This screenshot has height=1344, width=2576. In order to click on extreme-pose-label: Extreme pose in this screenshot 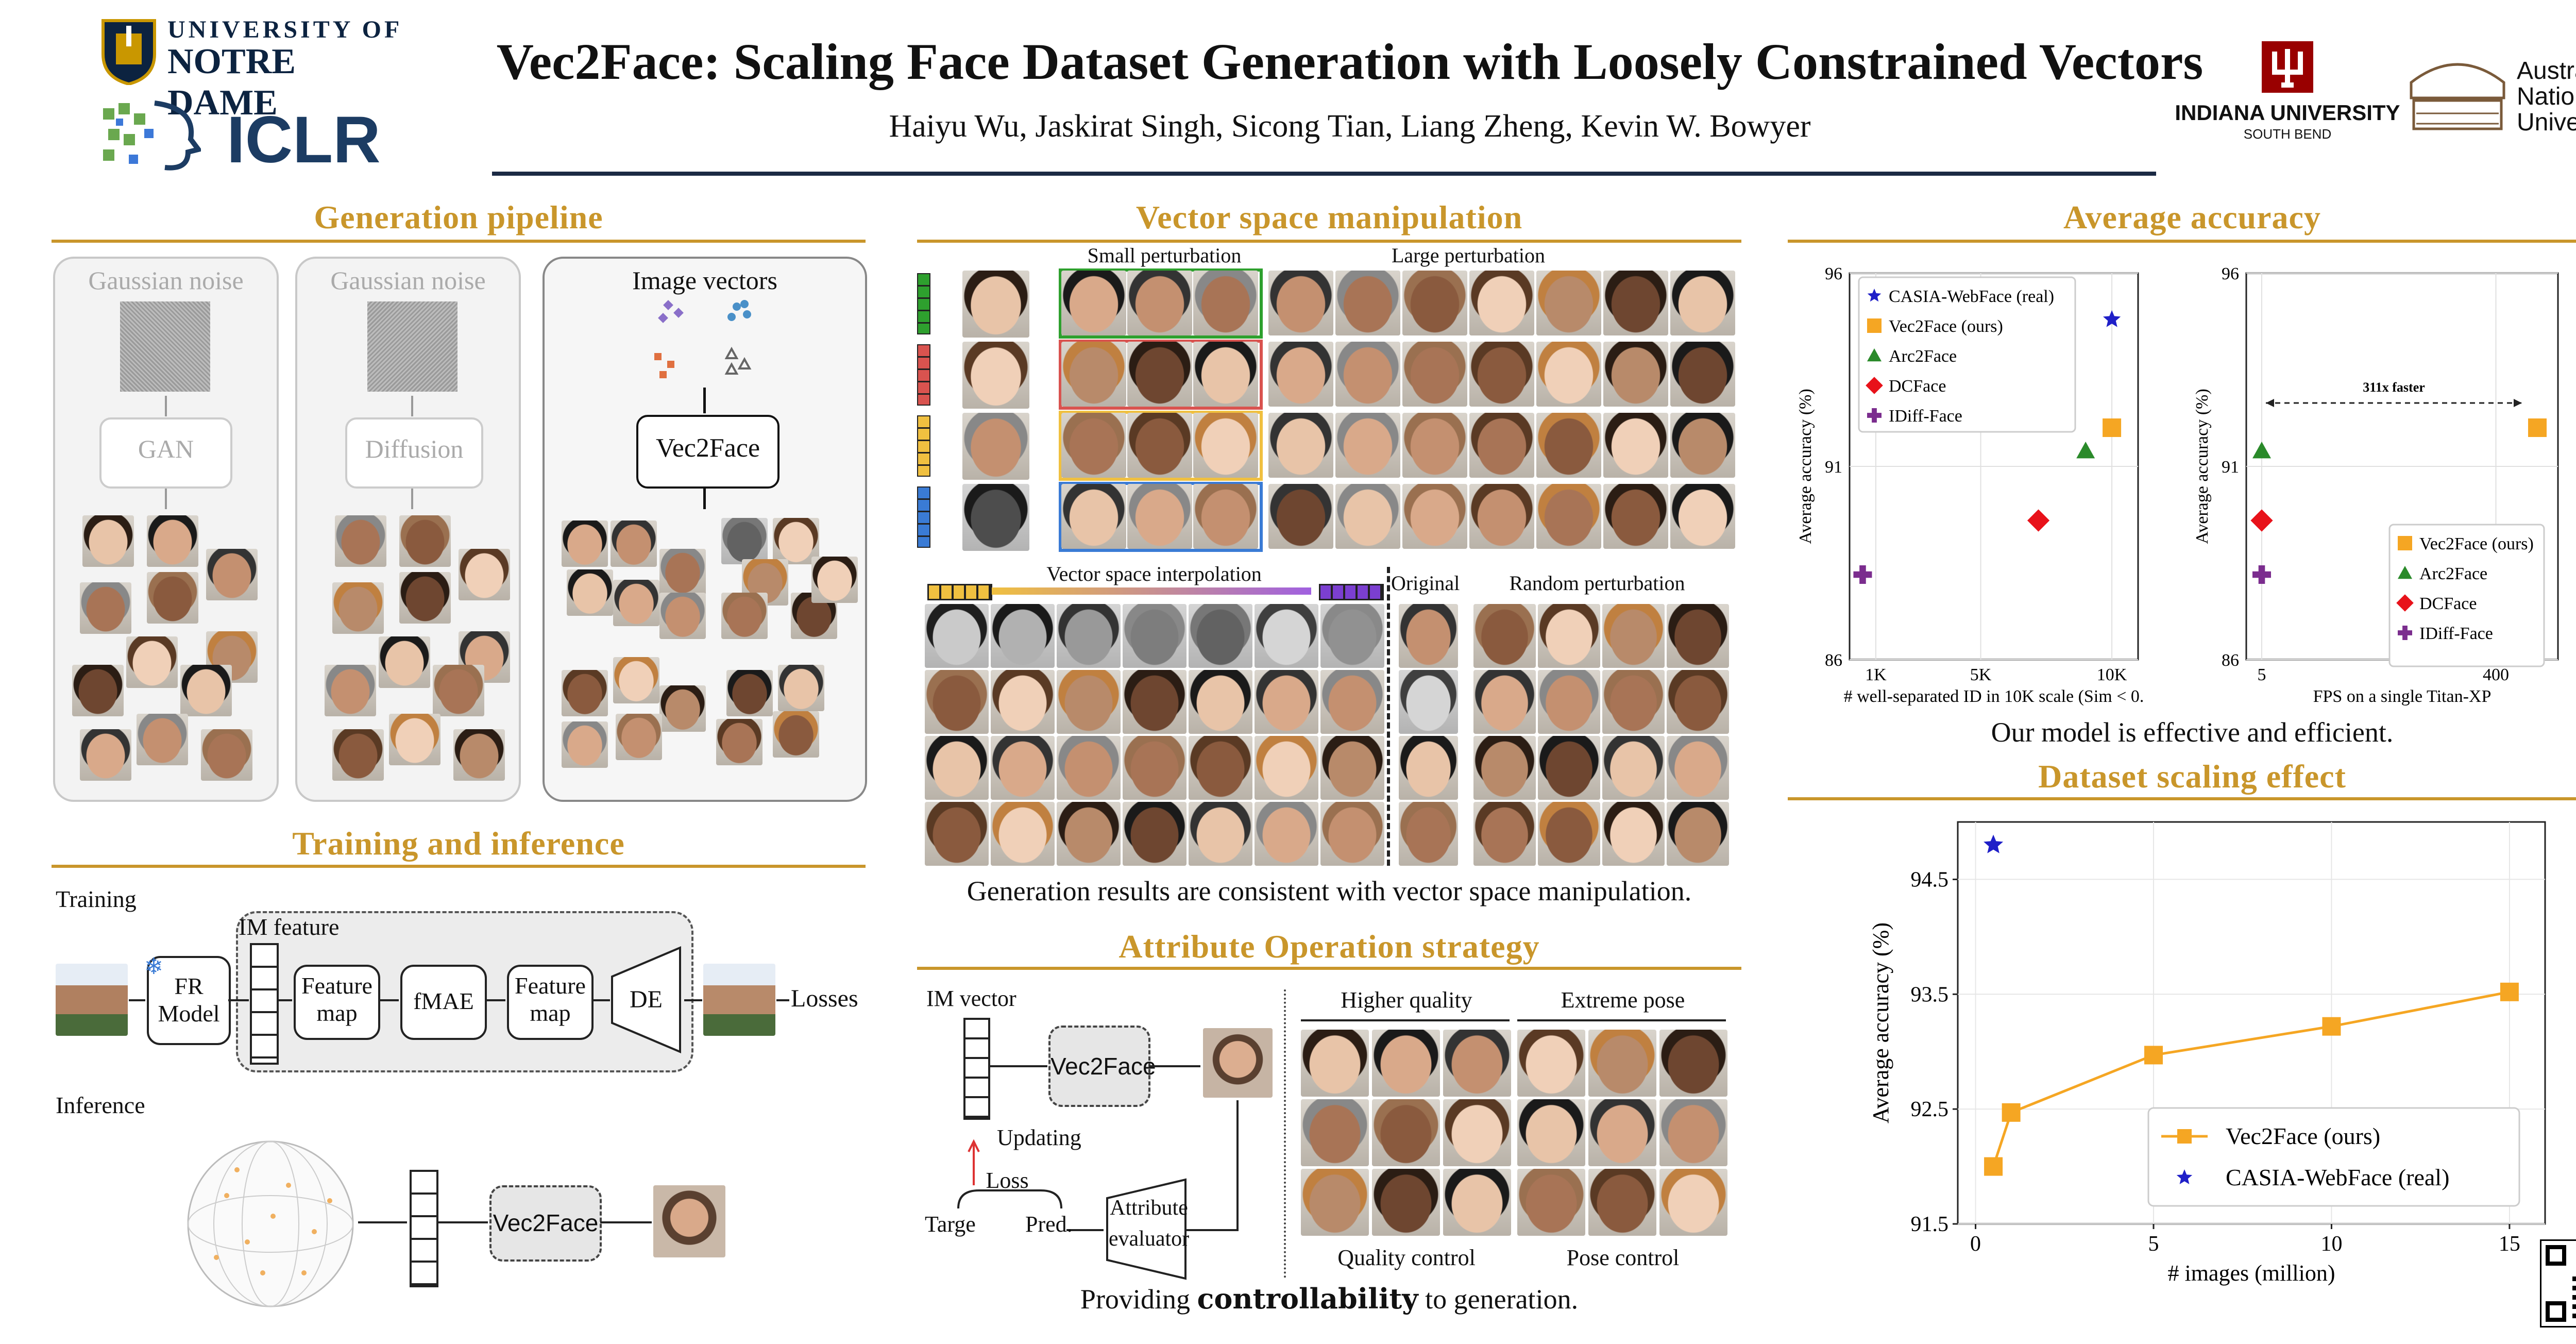, I will do `click(1623, 1000)`.